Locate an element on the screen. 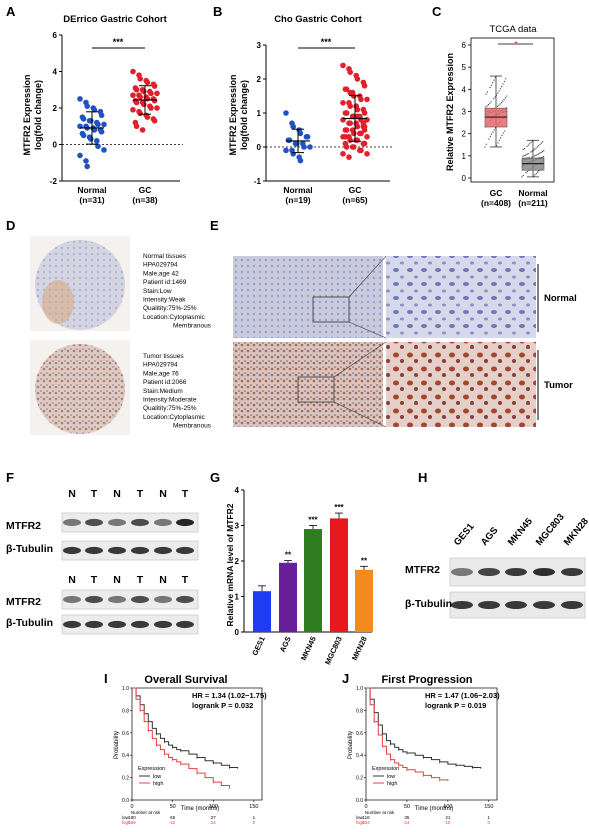 Image resolution: width=589 pixels, height=832 pixels. panel-letter-c: C is located at coordinates (437, 11).